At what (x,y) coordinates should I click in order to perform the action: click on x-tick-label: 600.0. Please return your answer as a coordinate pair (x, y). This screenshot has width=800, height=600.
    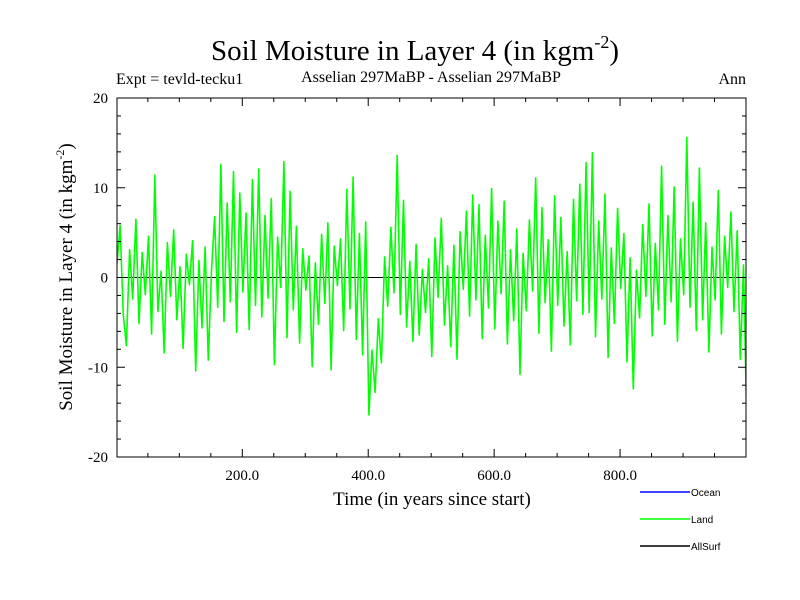
    Looking at the image, I should click on (494, 476).